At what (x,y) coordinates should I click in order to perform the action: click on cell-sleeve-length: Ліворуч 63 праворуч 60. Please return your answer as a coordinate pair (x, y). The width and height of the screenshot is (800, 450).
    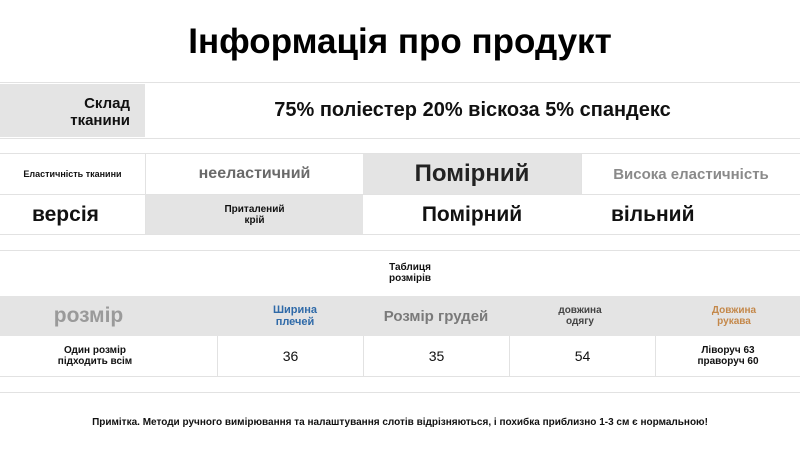
    Looking at the image, I should click on (728, 356).